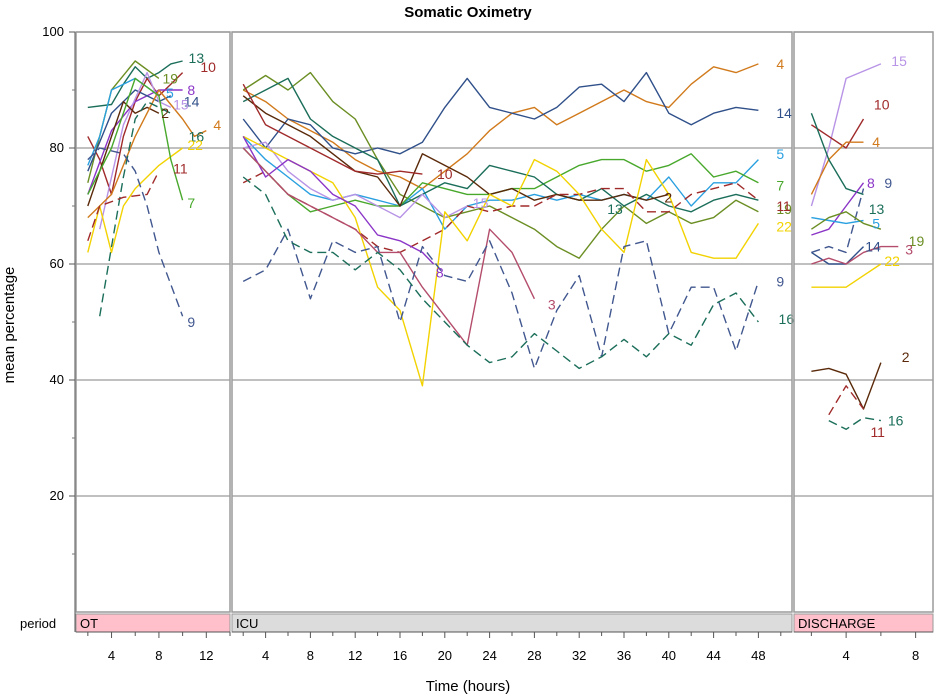  I want to click on series-label-icu-3: 3, so click(552, 305).